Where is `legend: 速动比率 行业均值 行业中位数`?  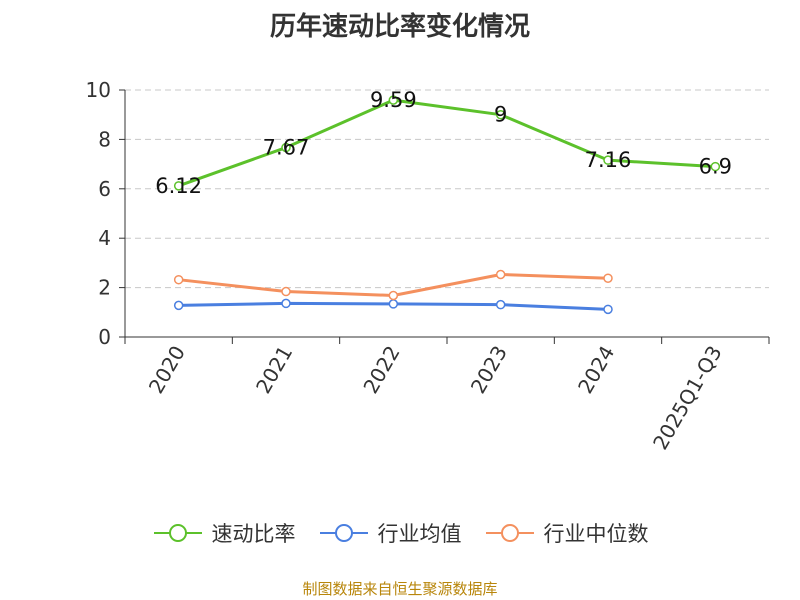 legend: 速动比率 行业均值 行业中位数 is located at coordinates (400, 533).